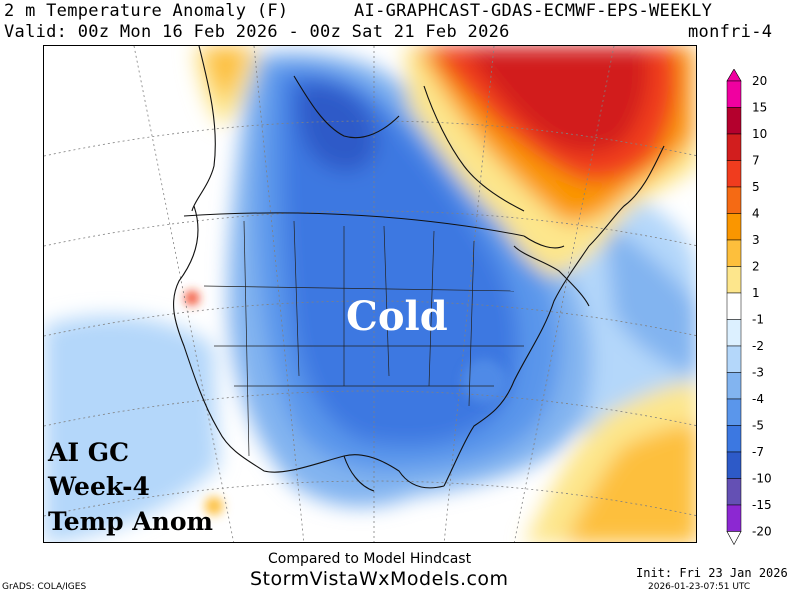 The height and width of the screenshot is (594, 798). I want to click on legend-tick-label: 2, so click(756, 267).